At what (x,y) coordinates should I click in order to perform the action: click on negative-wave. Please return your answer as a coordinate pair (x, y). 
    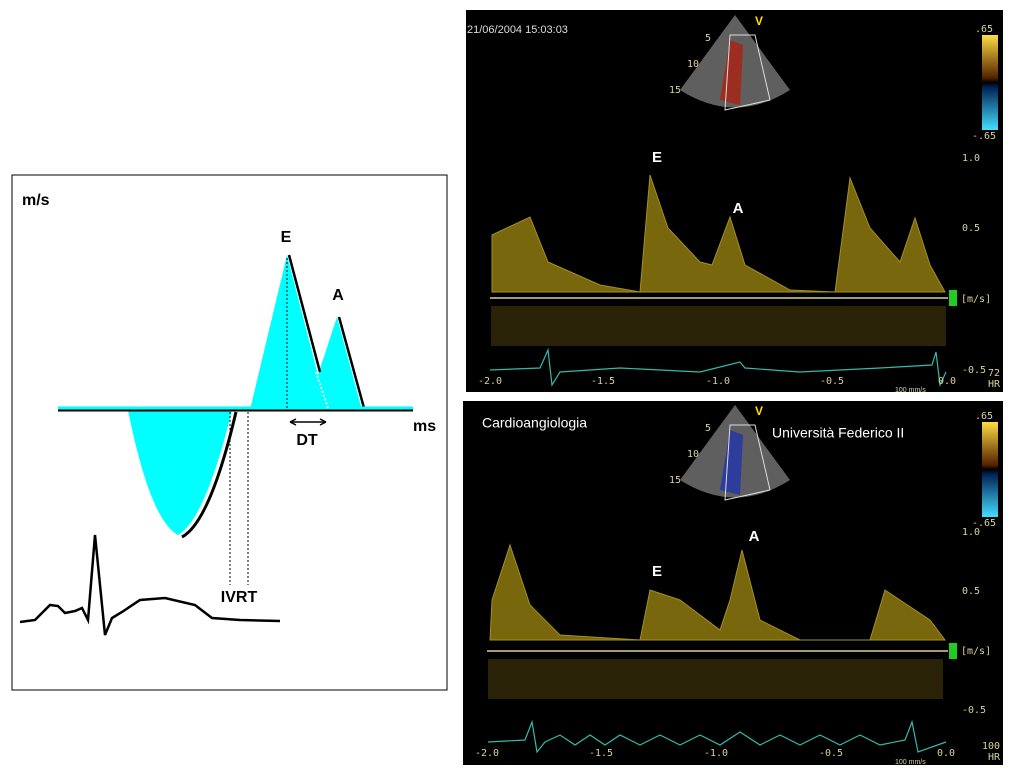
    Looking at the image, I should click on (180, 472).